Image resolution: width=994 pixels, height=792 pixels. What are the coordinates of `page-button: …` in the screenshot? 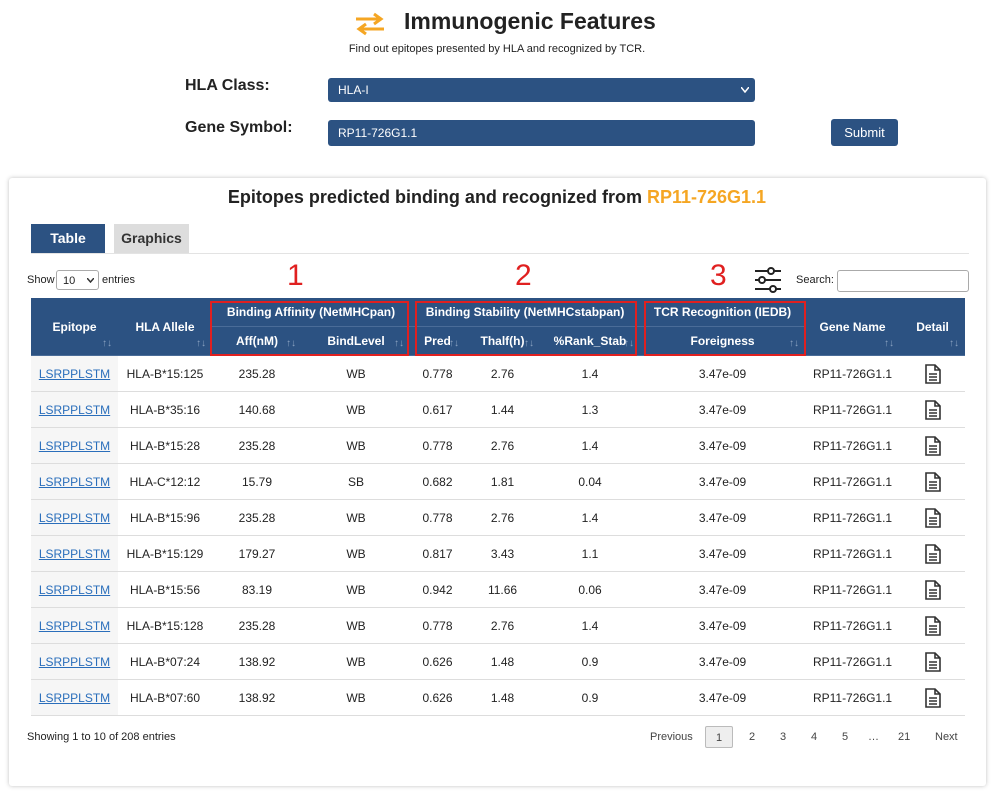 It's located at (873, 737).